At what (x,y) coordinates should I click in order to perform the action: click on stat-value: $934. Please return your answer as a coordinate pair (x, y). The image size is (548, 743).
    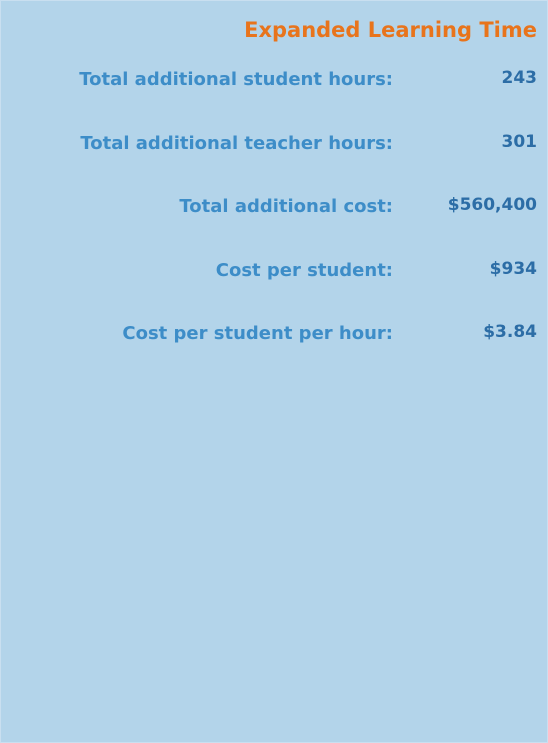
    Looking at the image, I should click on (513, 268).